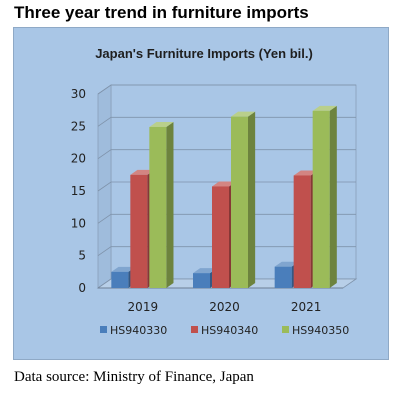 Image resolution: width=410 pixels, height=400 pixels. Describe the element at coordinates (78, 126) in the screenshot. I see `y-tick-label: 25` at that location.